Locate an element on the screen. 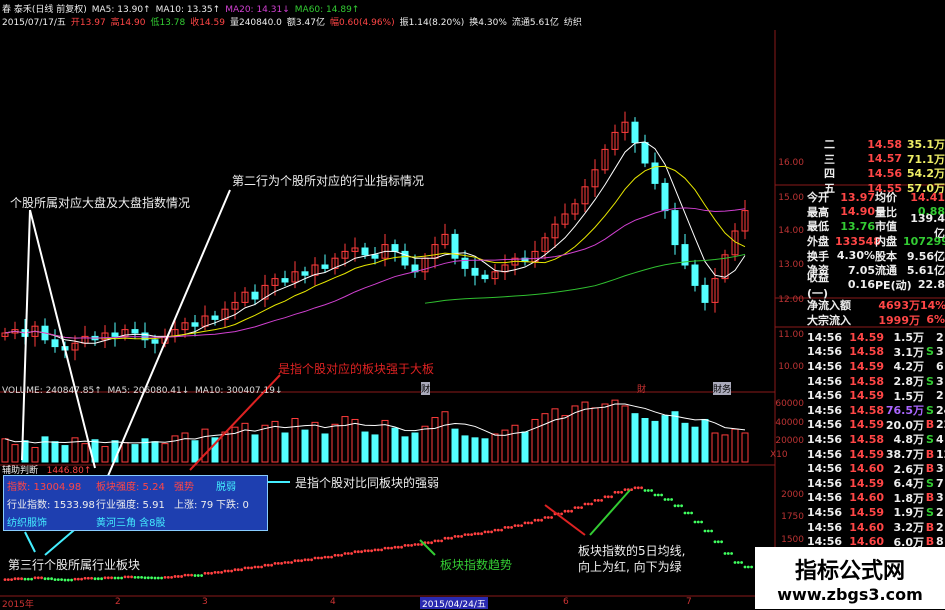 The height and width of the screenshot is (610, 945). event-marker: 財务 is located at coordinates (722, 388).